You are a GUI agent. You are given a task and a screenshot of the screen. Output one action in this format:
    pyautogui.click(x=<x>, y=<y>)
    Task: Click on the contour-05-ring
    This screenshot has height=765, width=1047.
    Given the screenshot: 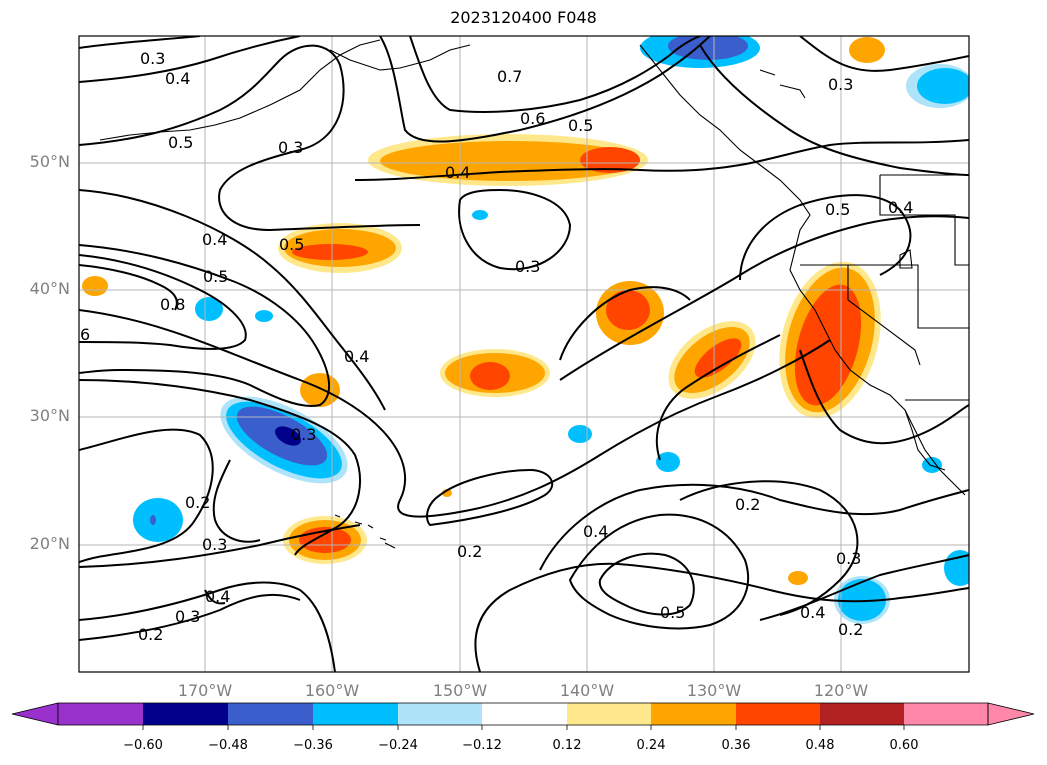 What is the action you would take?
    pyautogui.click(x=646, y=584)
    